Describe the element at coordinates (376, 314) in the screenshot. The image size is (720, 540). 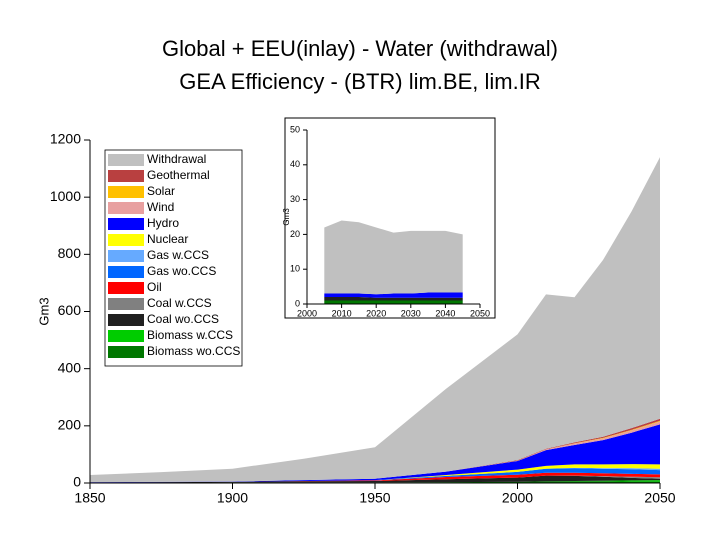
I see `x-tick-label: 2020` at that location.